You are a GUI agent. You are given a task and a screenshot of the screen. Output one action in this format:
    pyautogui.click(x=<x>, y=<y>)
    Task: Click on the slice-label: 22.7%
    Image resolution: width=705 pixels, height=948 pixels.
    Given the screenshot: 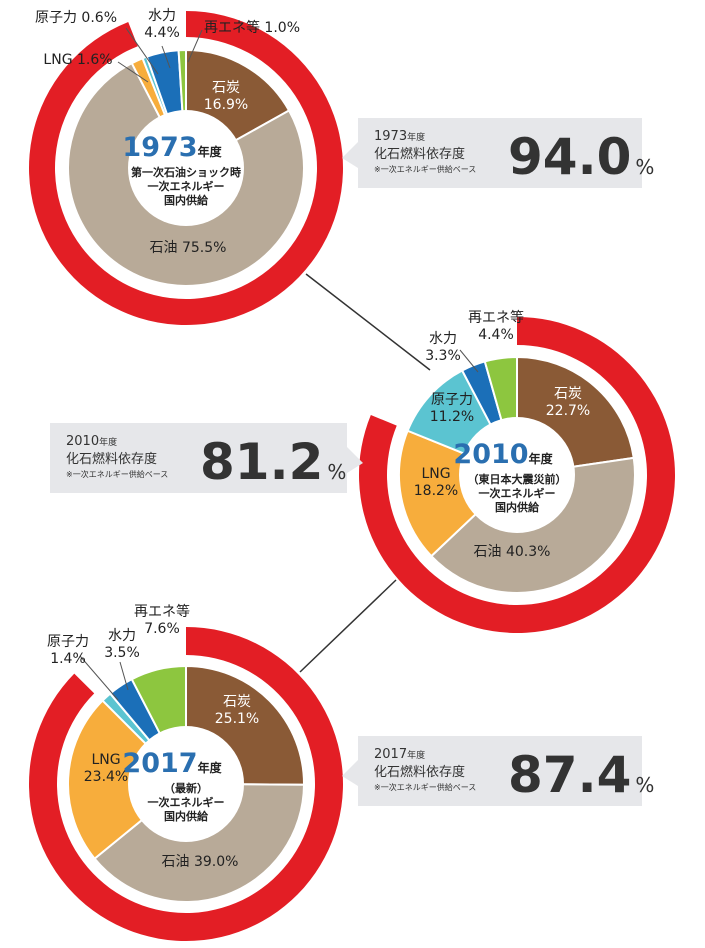 What is the action you would take?
    pyautogui.click(x=568, y=411)
    